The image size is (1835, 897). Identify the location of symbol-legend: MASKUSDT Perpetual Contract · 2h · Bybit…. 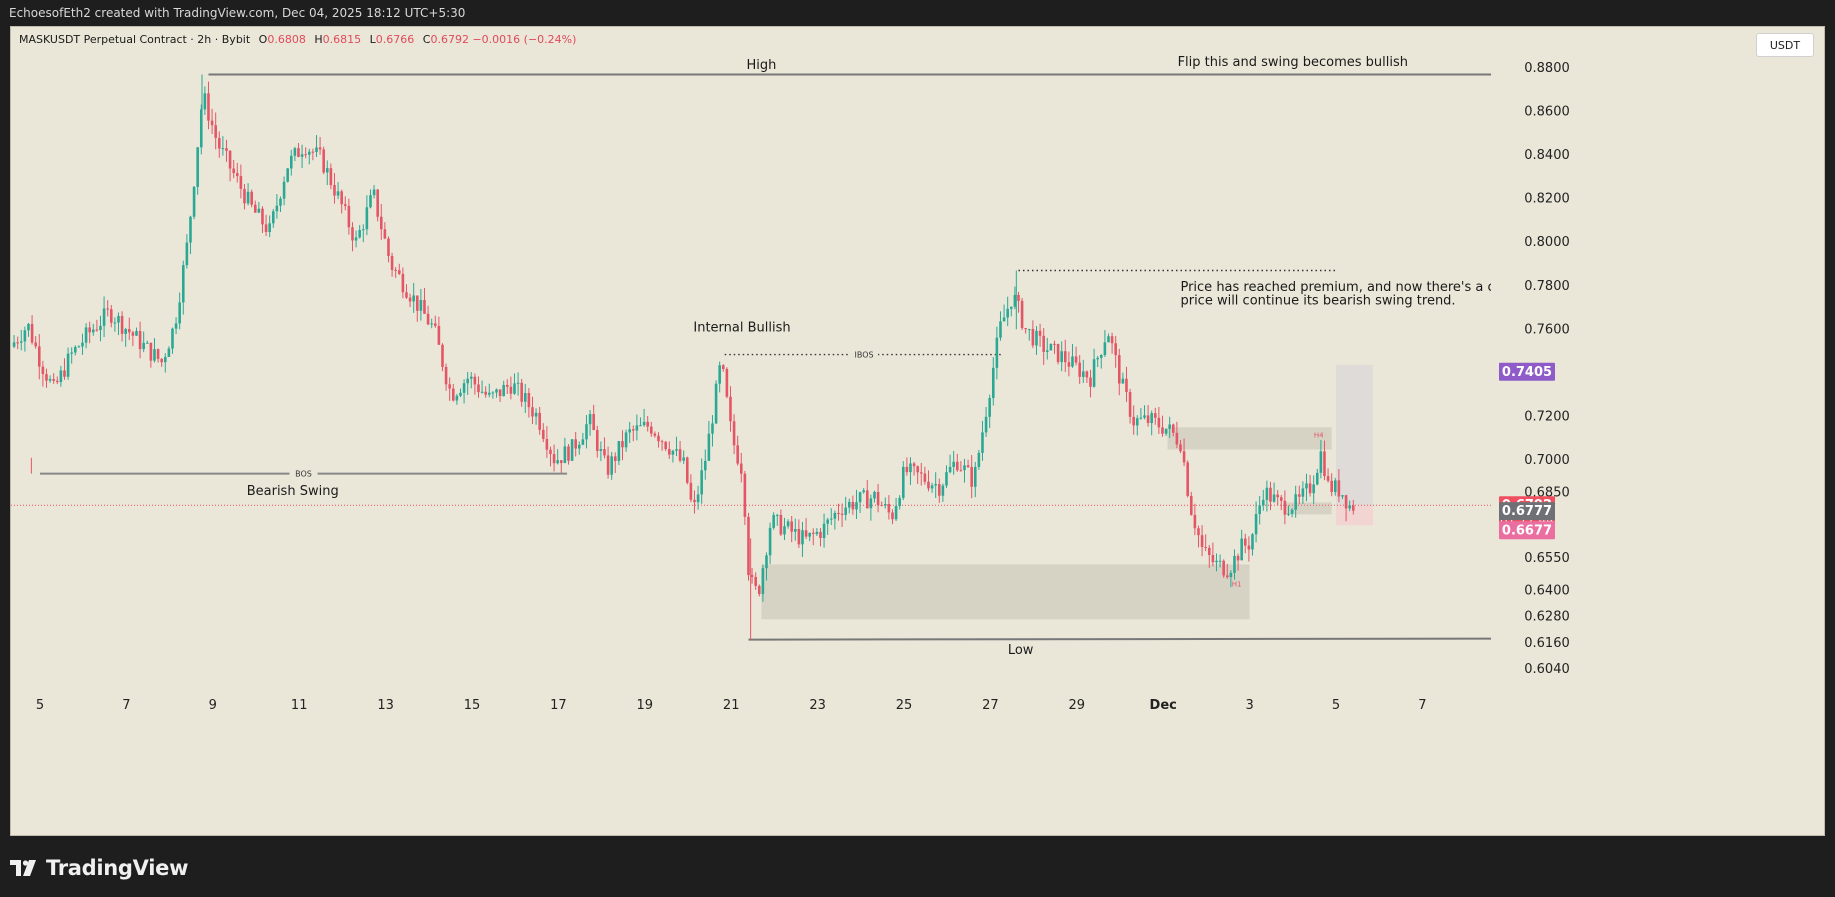
(297, 39).